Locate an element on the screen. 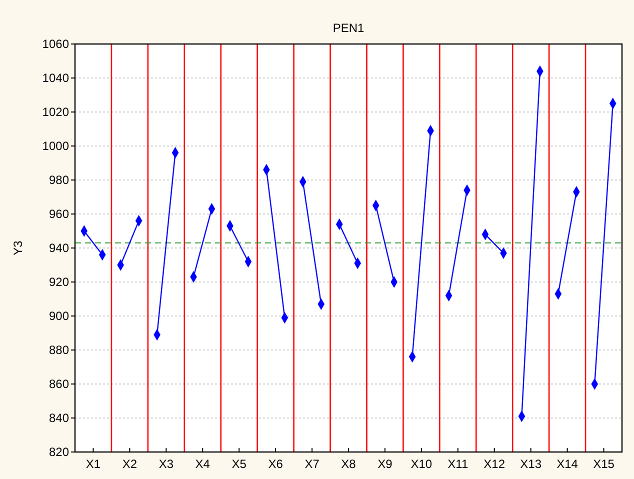  x-tick-label: X15 is located at coordinates (604, 464).